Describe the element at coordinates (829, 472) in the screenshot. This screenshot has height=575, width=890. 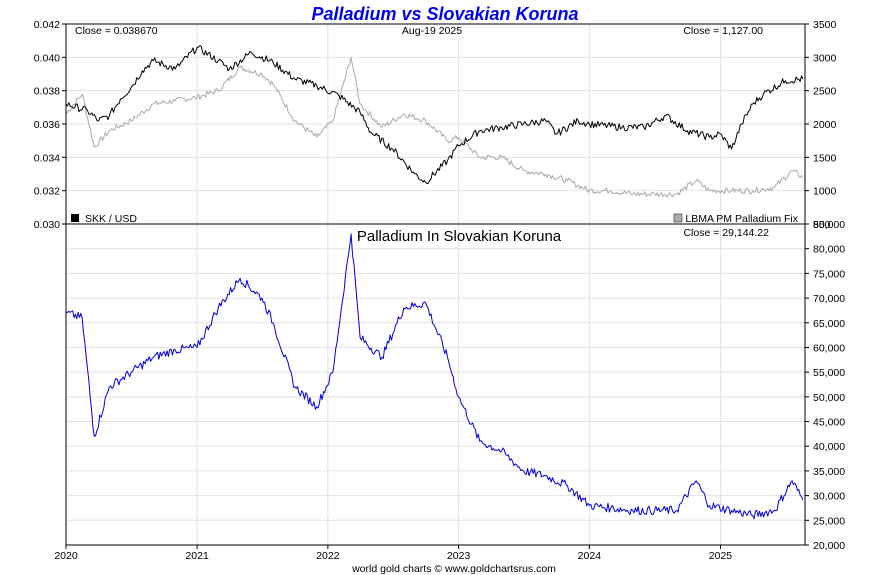
I see `bottom-right-tick-label: 35,000` at that location.